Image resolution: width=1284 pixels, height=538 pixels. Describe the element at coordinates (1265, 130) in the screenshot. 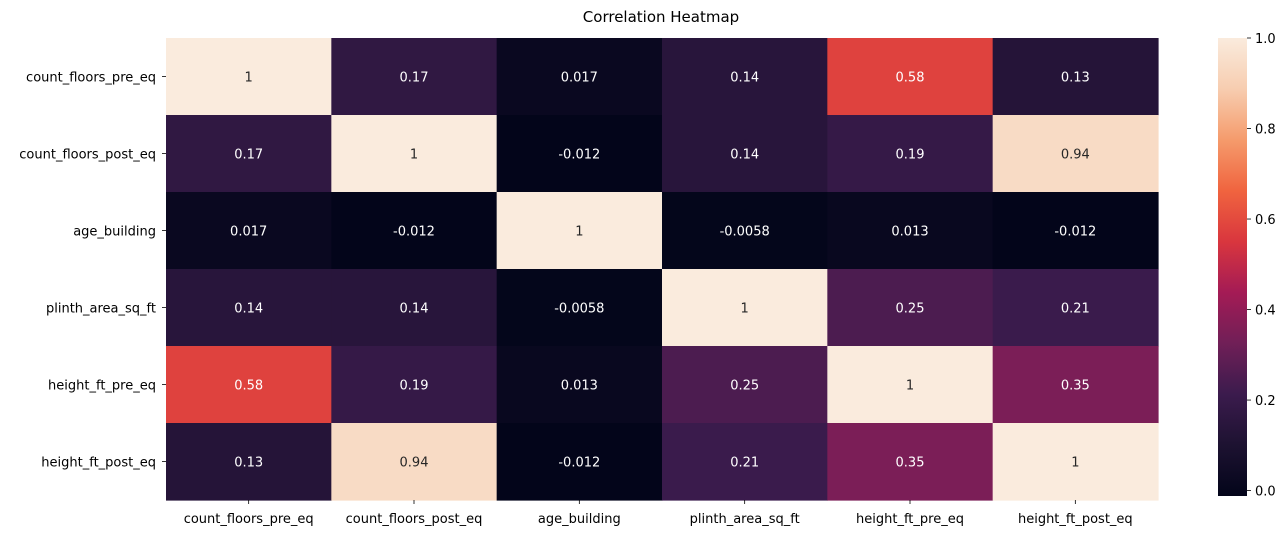

I see `colorbar-tick-label: 0.8` at that location.